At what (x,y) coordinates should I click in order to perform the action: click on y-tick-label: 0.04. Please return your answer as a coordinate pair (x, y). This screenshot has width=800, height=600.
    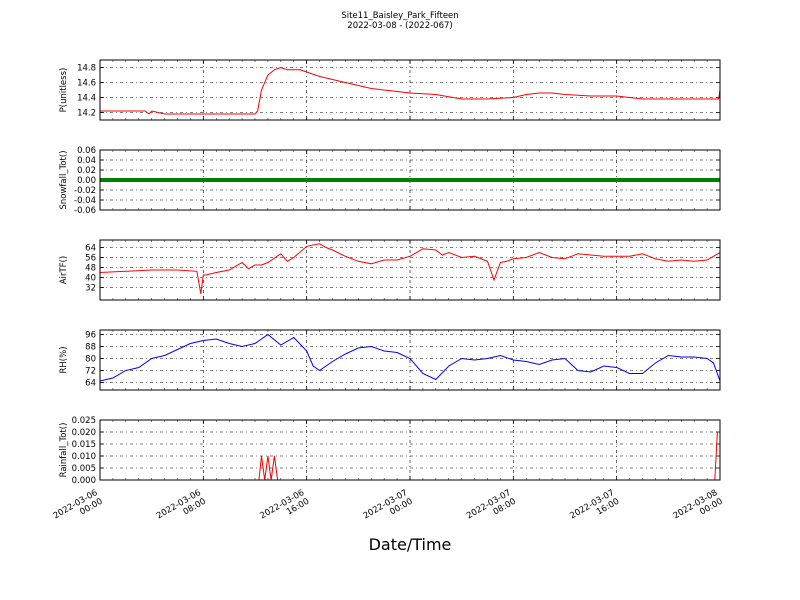
    Looking at the image, I should click on (86, 161).